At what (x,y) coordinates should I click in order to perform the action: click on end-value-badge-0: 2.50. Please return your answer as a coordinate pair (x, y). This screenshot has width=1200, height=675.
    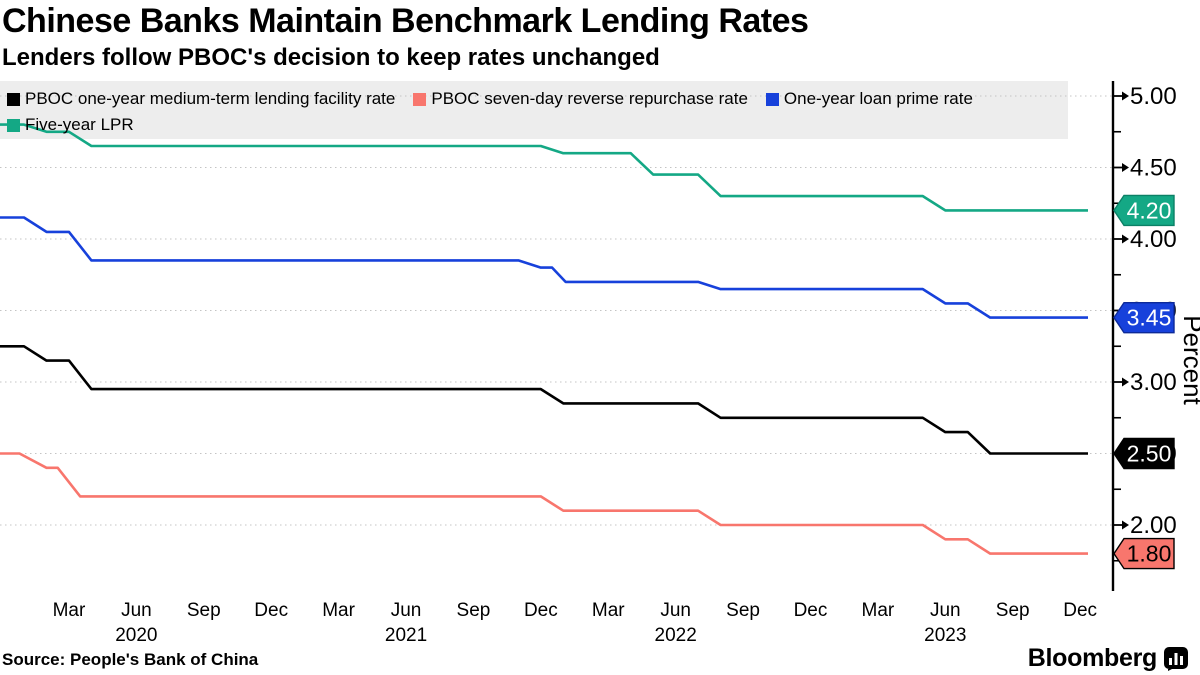
    Looking at the image, I should click on (1144, 453).